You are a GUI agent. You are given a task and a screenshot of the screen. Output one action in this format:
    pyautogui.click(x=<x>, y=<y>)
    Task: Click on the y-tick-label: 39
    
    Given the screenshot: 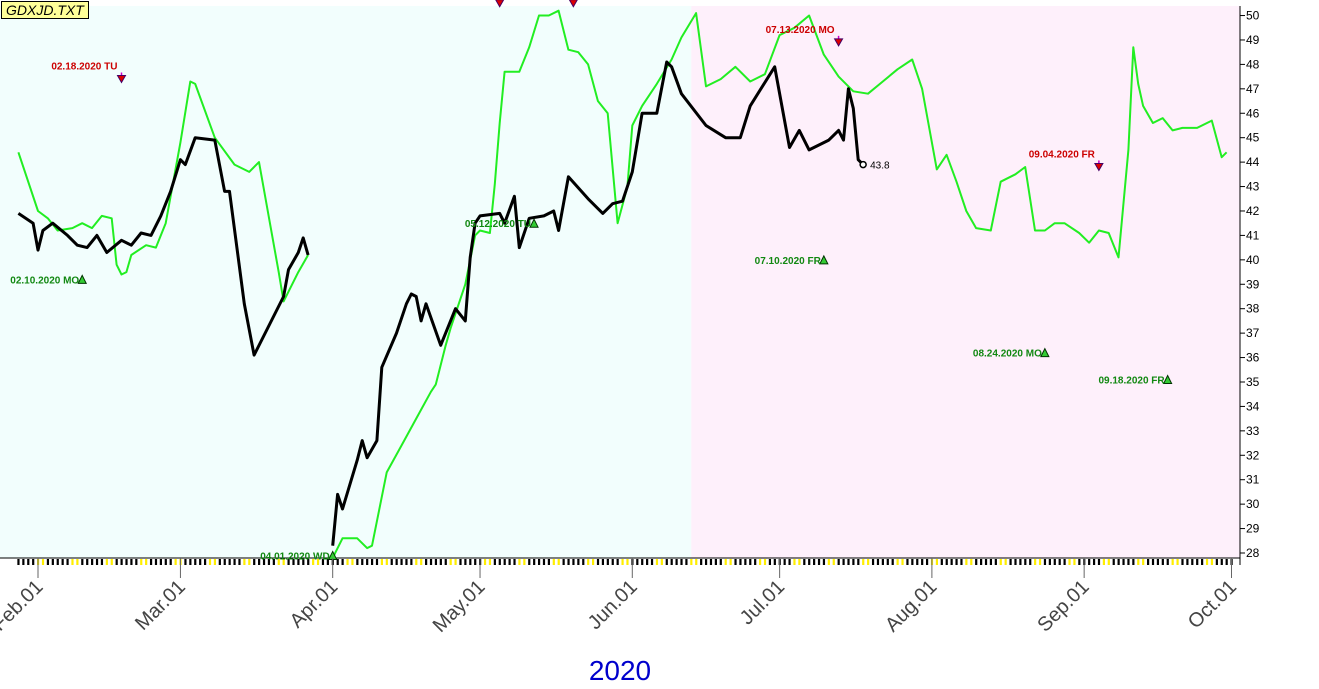 What is the action you would take?
    pyautogui.click(x=1253, y=284)
    